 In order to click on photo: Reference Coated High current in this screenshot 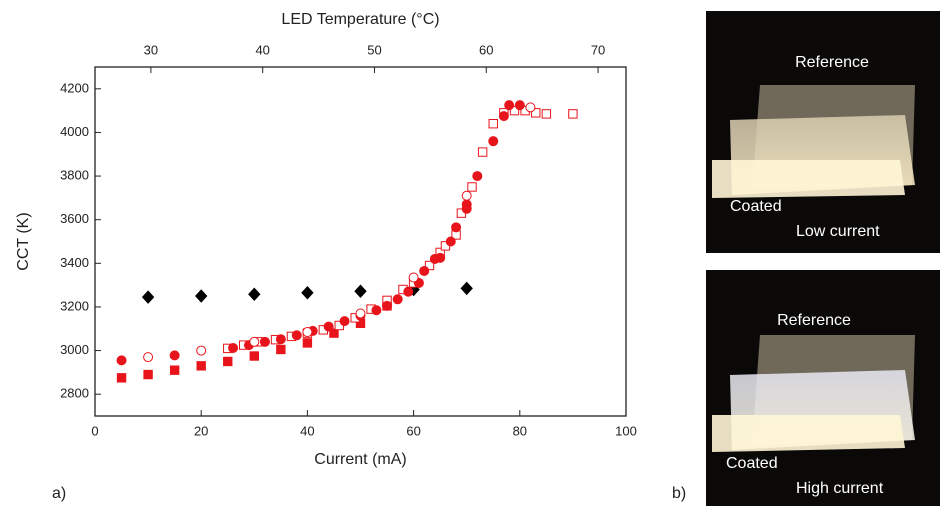, I will do `click(823, 388)`.